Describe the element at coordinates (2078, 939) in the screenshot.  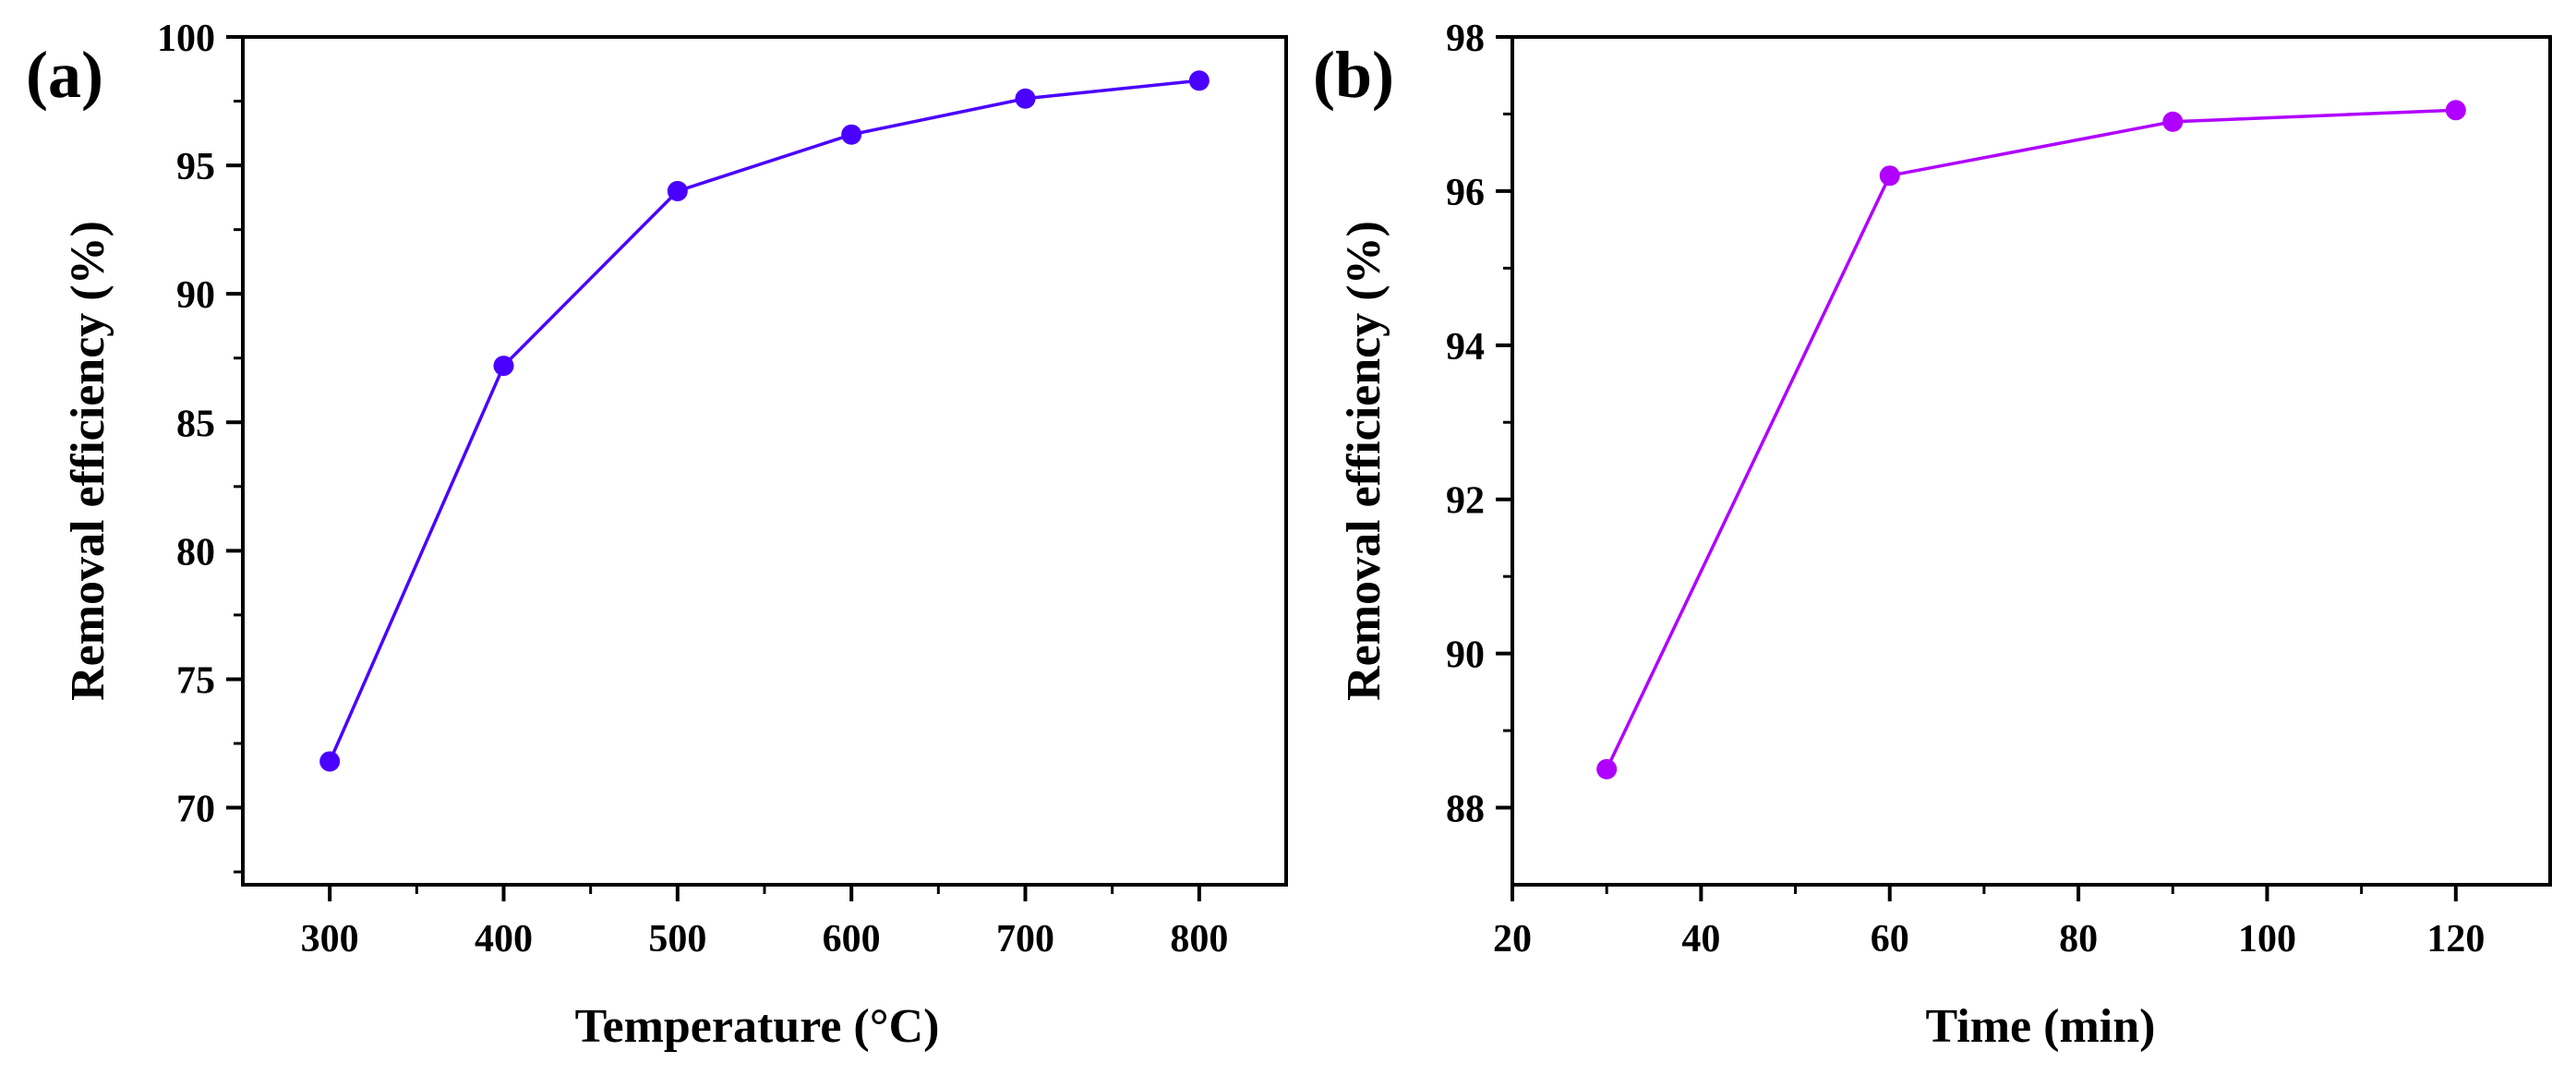
I see `x-tick-label: 80` at that location.